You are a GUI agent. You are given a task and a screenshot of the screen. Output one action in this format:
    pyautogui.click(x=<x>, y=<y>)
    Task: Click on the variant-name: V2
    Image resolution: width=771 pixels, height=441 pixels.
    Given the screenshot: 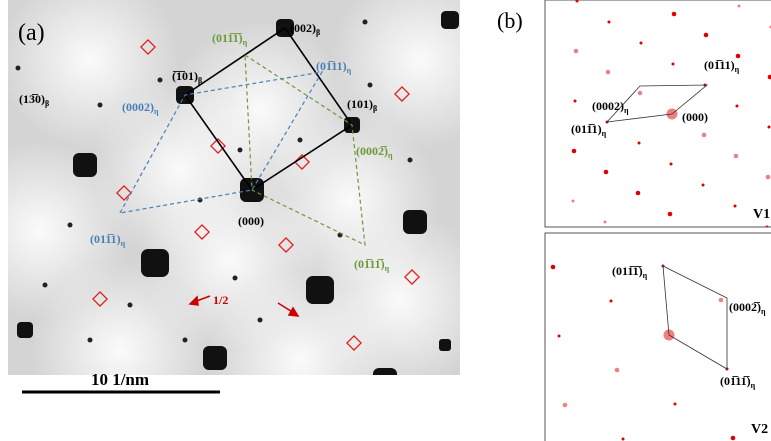 What is the action you would take?
    pyautogui.click(x=759, y=429)
    